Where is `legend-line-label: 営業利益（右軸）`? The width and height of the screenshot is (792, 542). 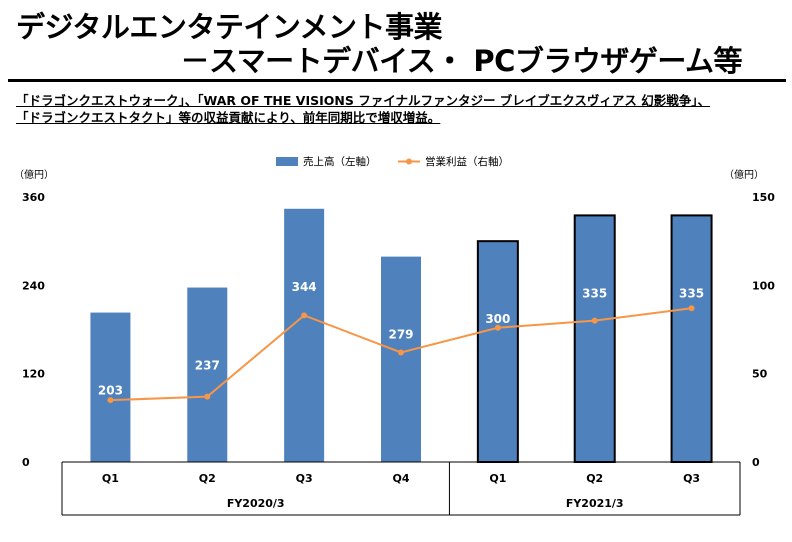
legend-line-label: 営業利益（右軸） is located at coordinates (467, 161).